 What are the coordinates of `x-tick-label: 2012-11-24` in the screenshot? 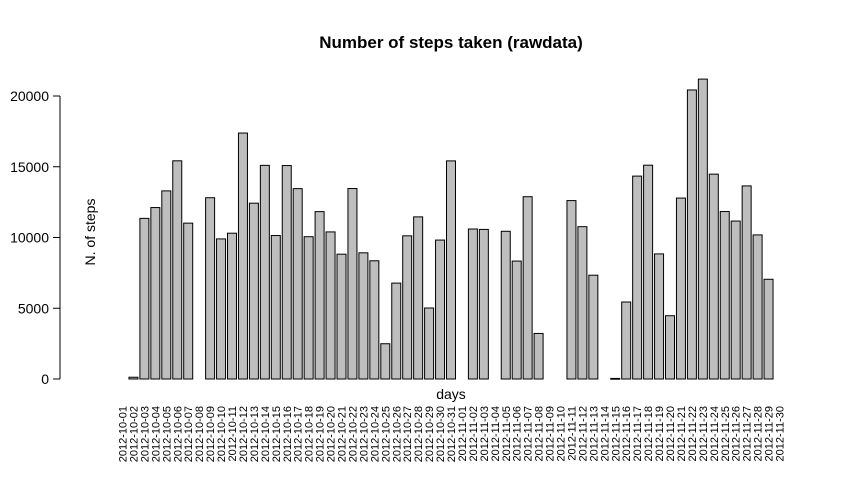 It's located at (715, 433).